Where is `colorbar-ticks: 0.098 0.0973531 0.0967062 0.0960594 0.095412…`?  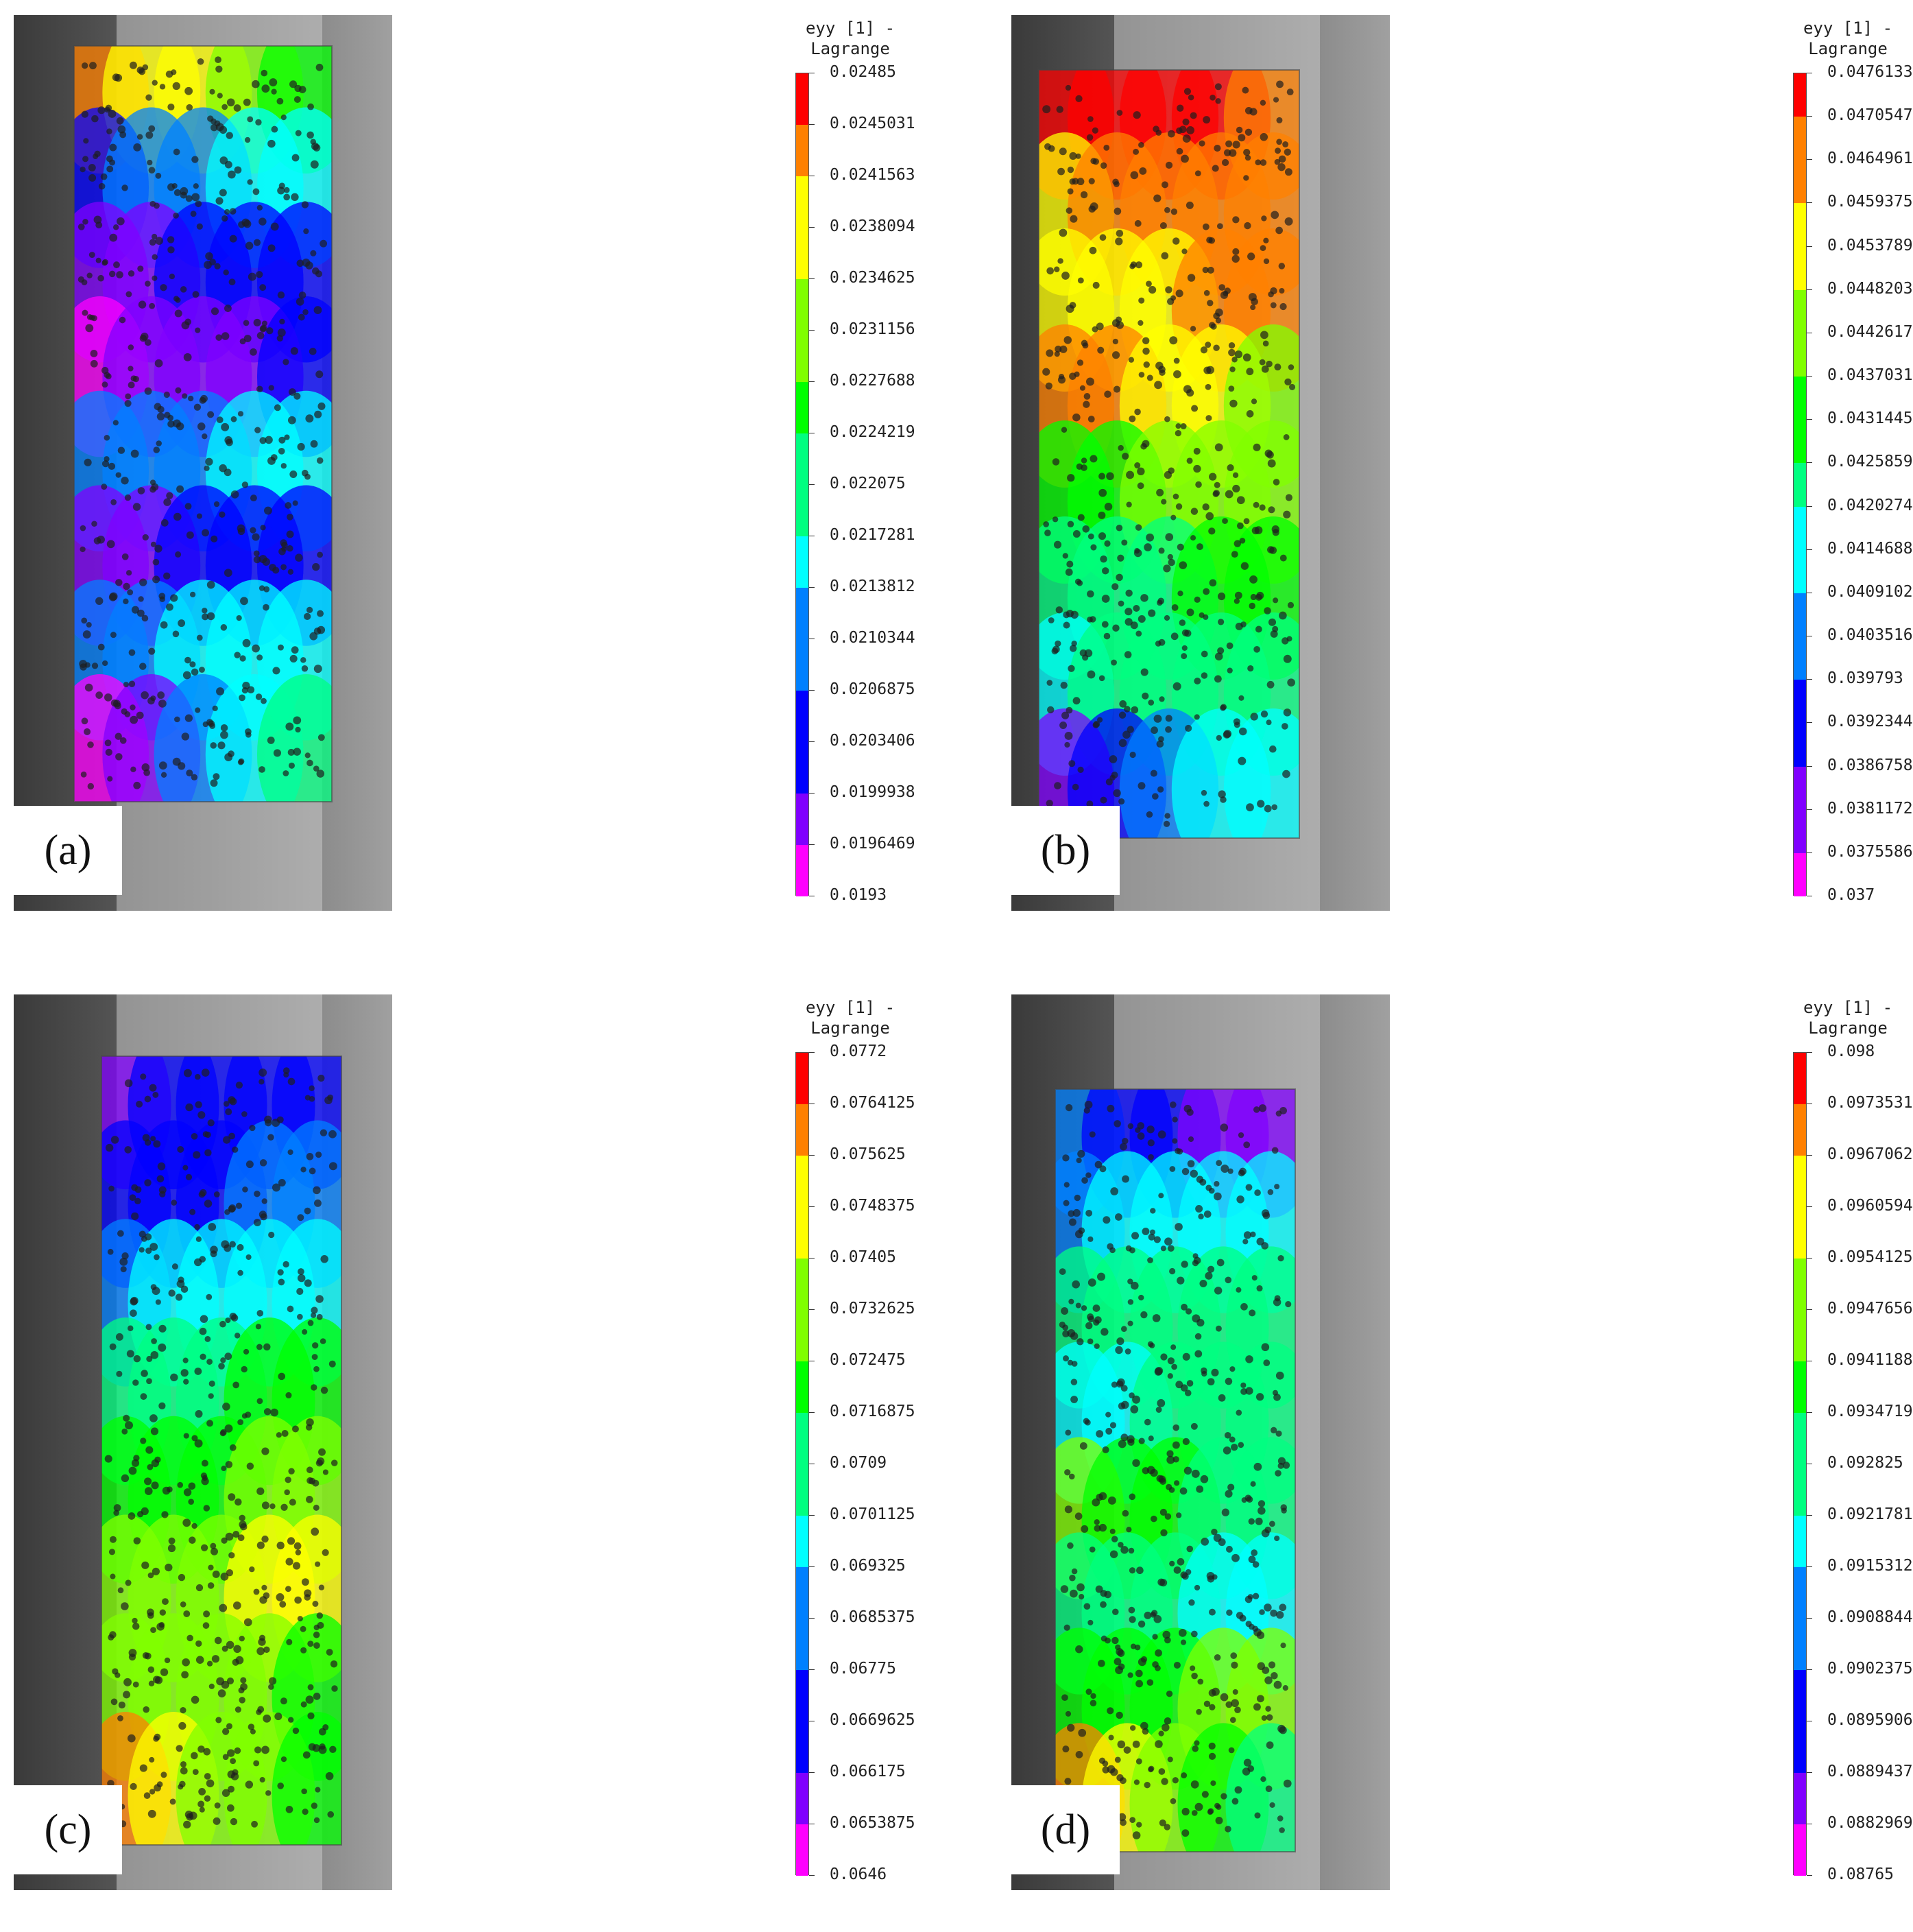 colorbar-ticks: 0.098 0.0973531 0.0967062 0.0960594 0.095412… is located at coordinates (1853, 1462).